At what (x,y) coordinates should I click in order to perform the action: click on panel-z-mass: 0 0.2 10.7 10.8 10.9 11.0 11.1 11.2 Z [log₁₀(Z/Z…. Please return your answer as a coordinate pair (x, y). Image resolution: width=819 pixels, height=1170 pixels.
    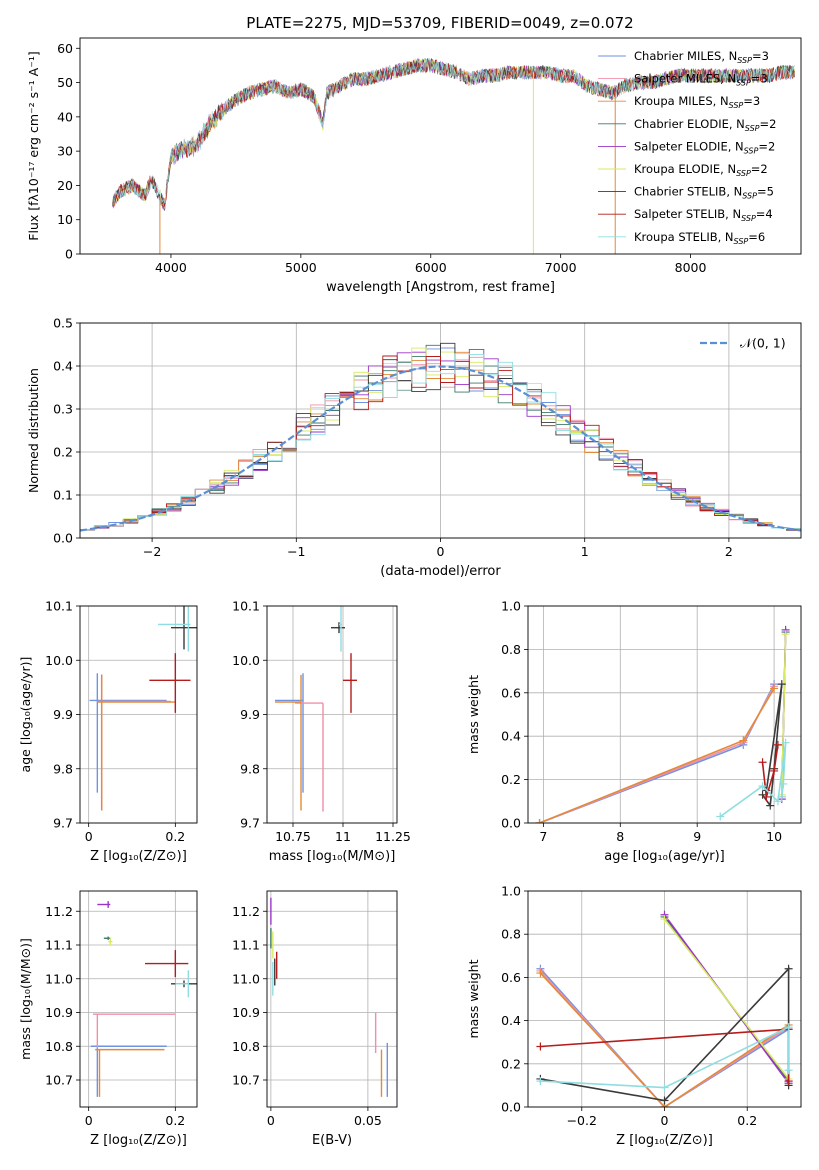
    Looking at the image, I should click on (108, 1019).